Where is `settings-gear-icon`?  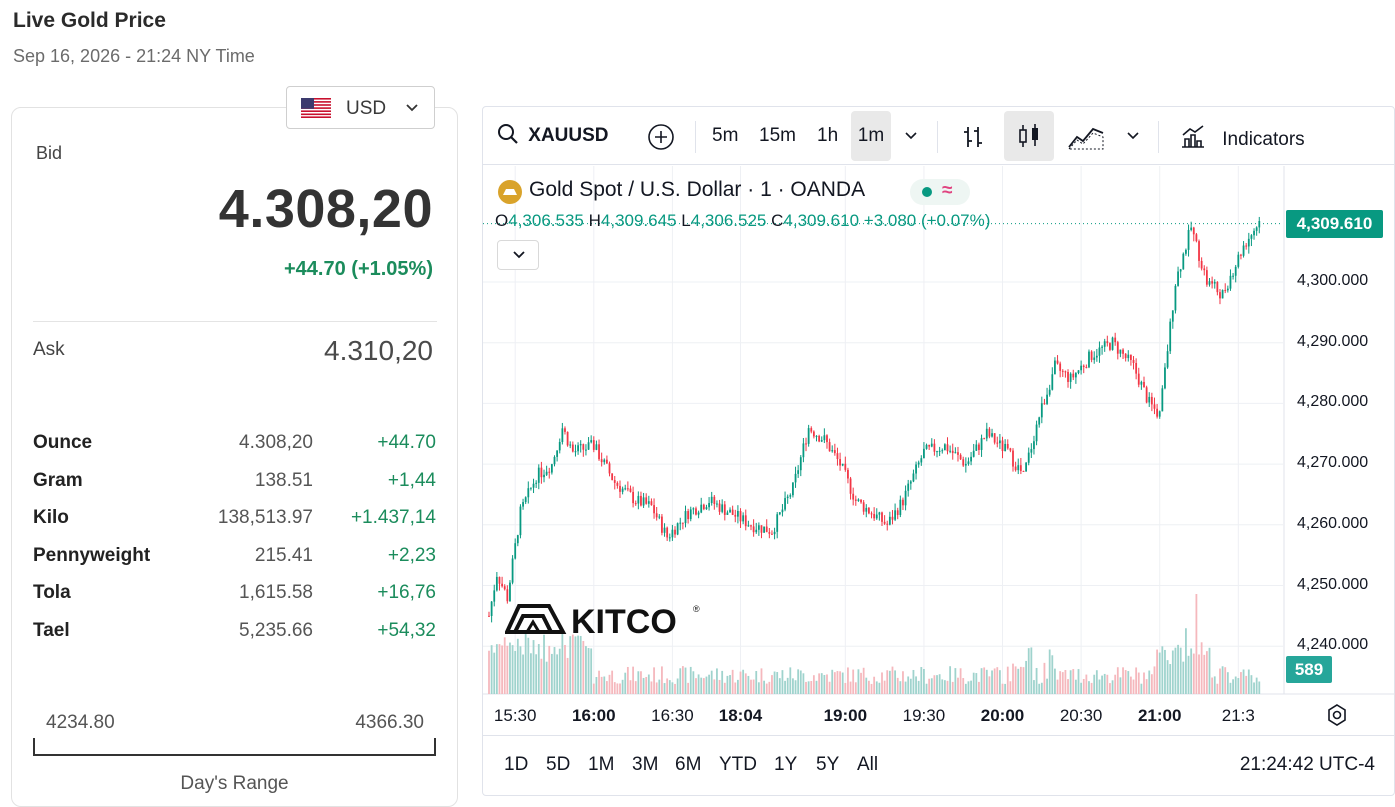
settings-gear-icon is located at coordinates (1337, 715).